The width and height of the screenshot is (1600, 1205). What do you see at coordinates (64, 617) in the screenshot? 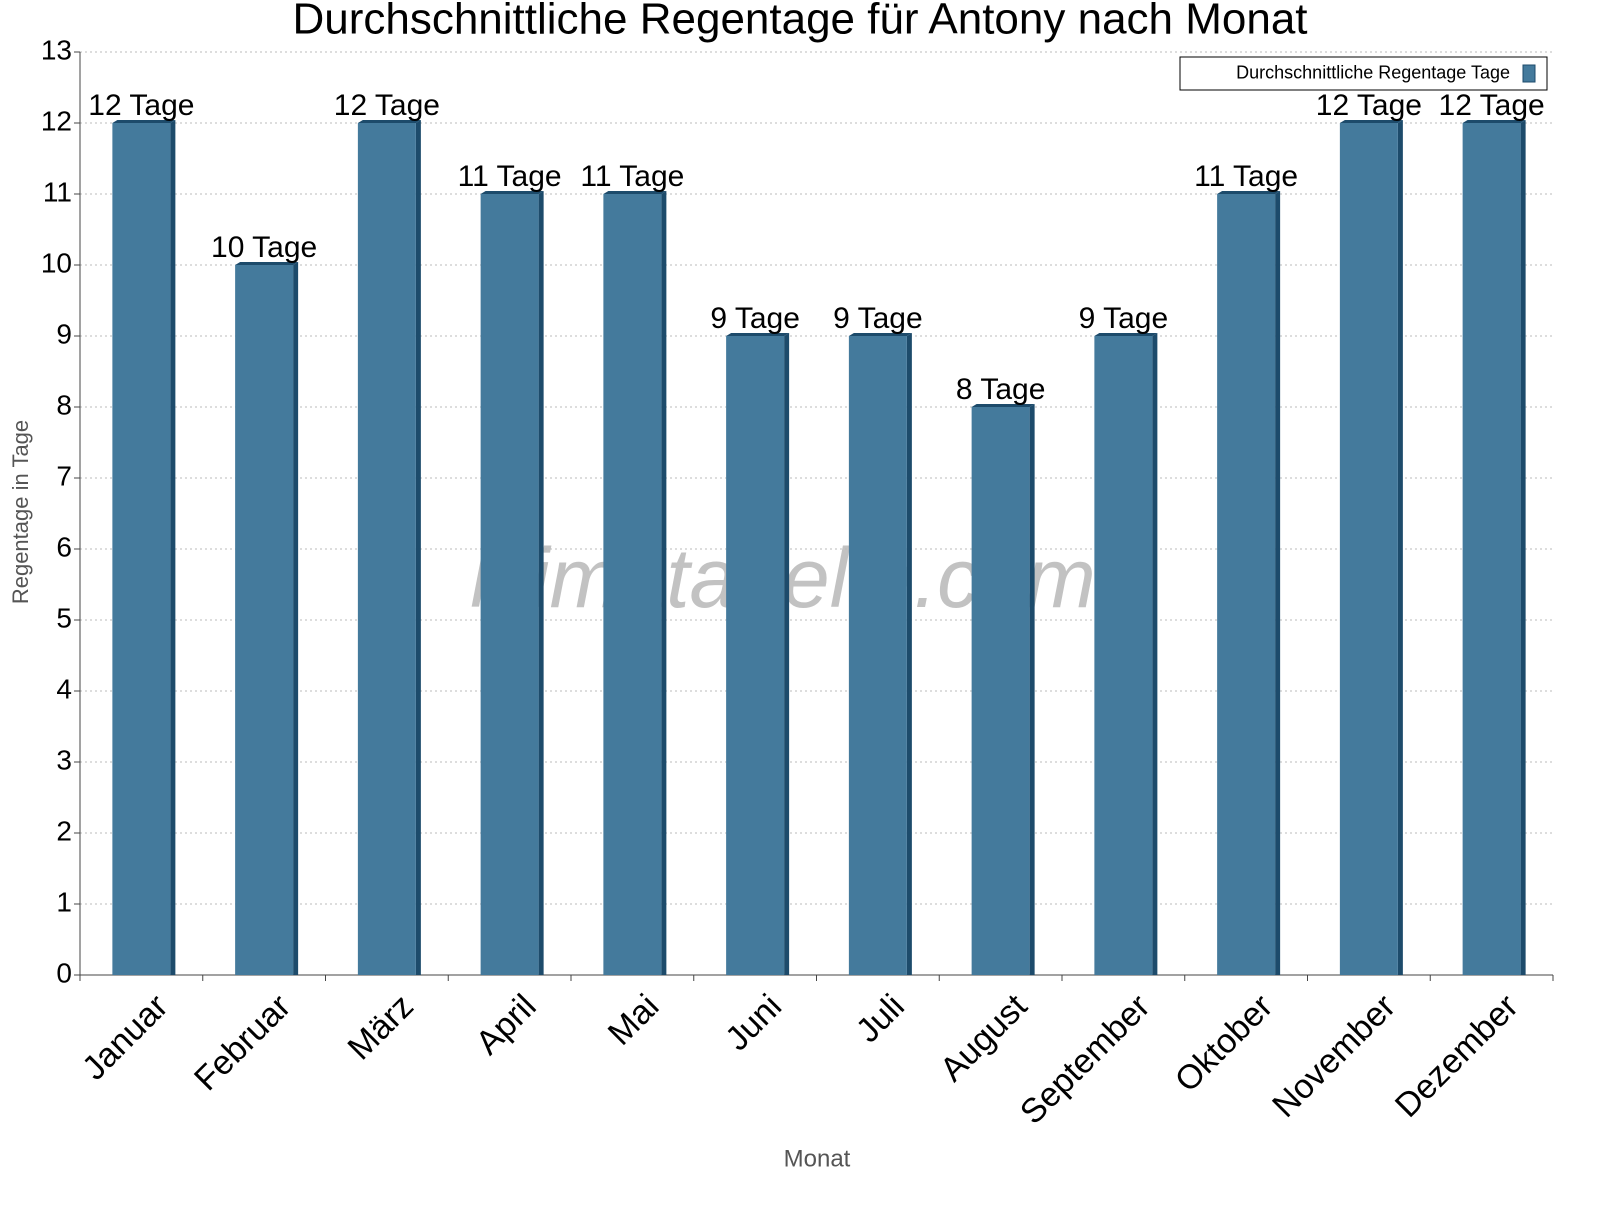
I see `y-tick-label: 5` at bounding box center [64, 617].